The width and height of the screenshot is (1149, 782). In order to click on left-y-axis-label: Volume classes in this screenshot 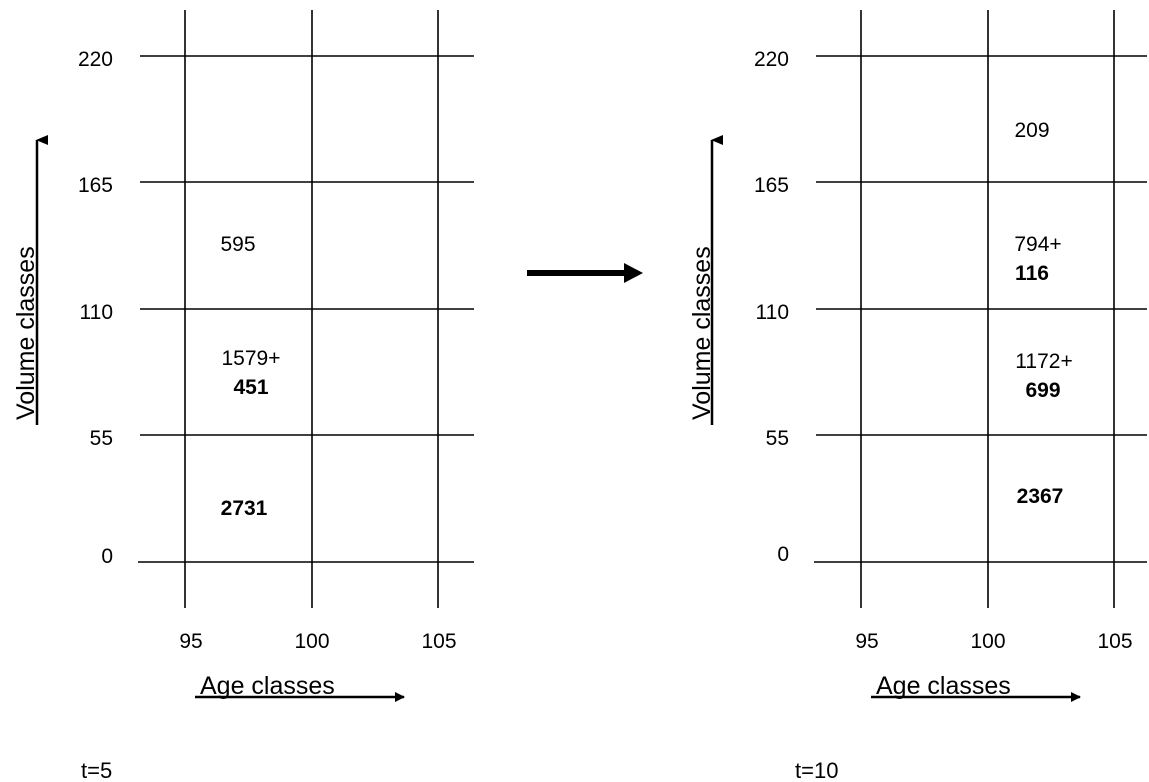, I will do `click(26, 333)`.